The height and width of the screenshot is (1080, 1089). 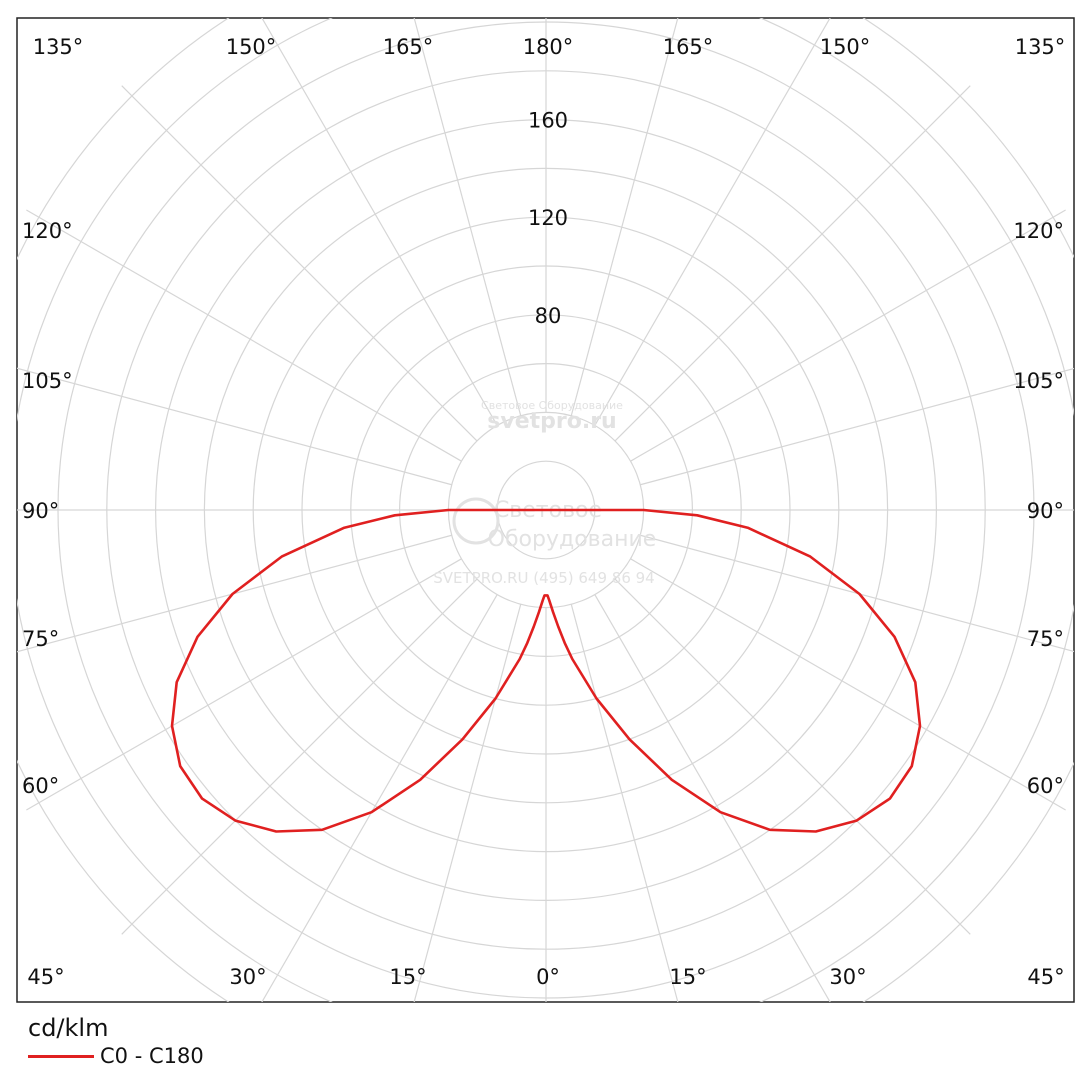 I want to click on watermark-line4: Оборудование, so click(x=572, y=539).